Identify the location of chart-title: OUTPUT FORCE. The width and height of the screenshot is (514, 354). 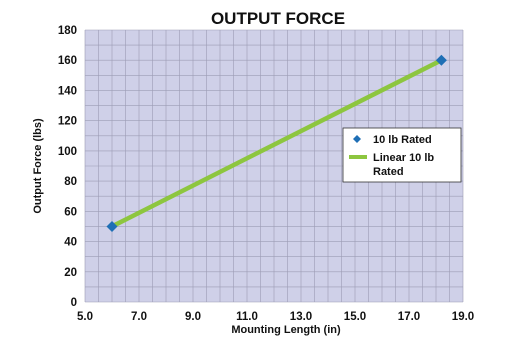
(278, 18).